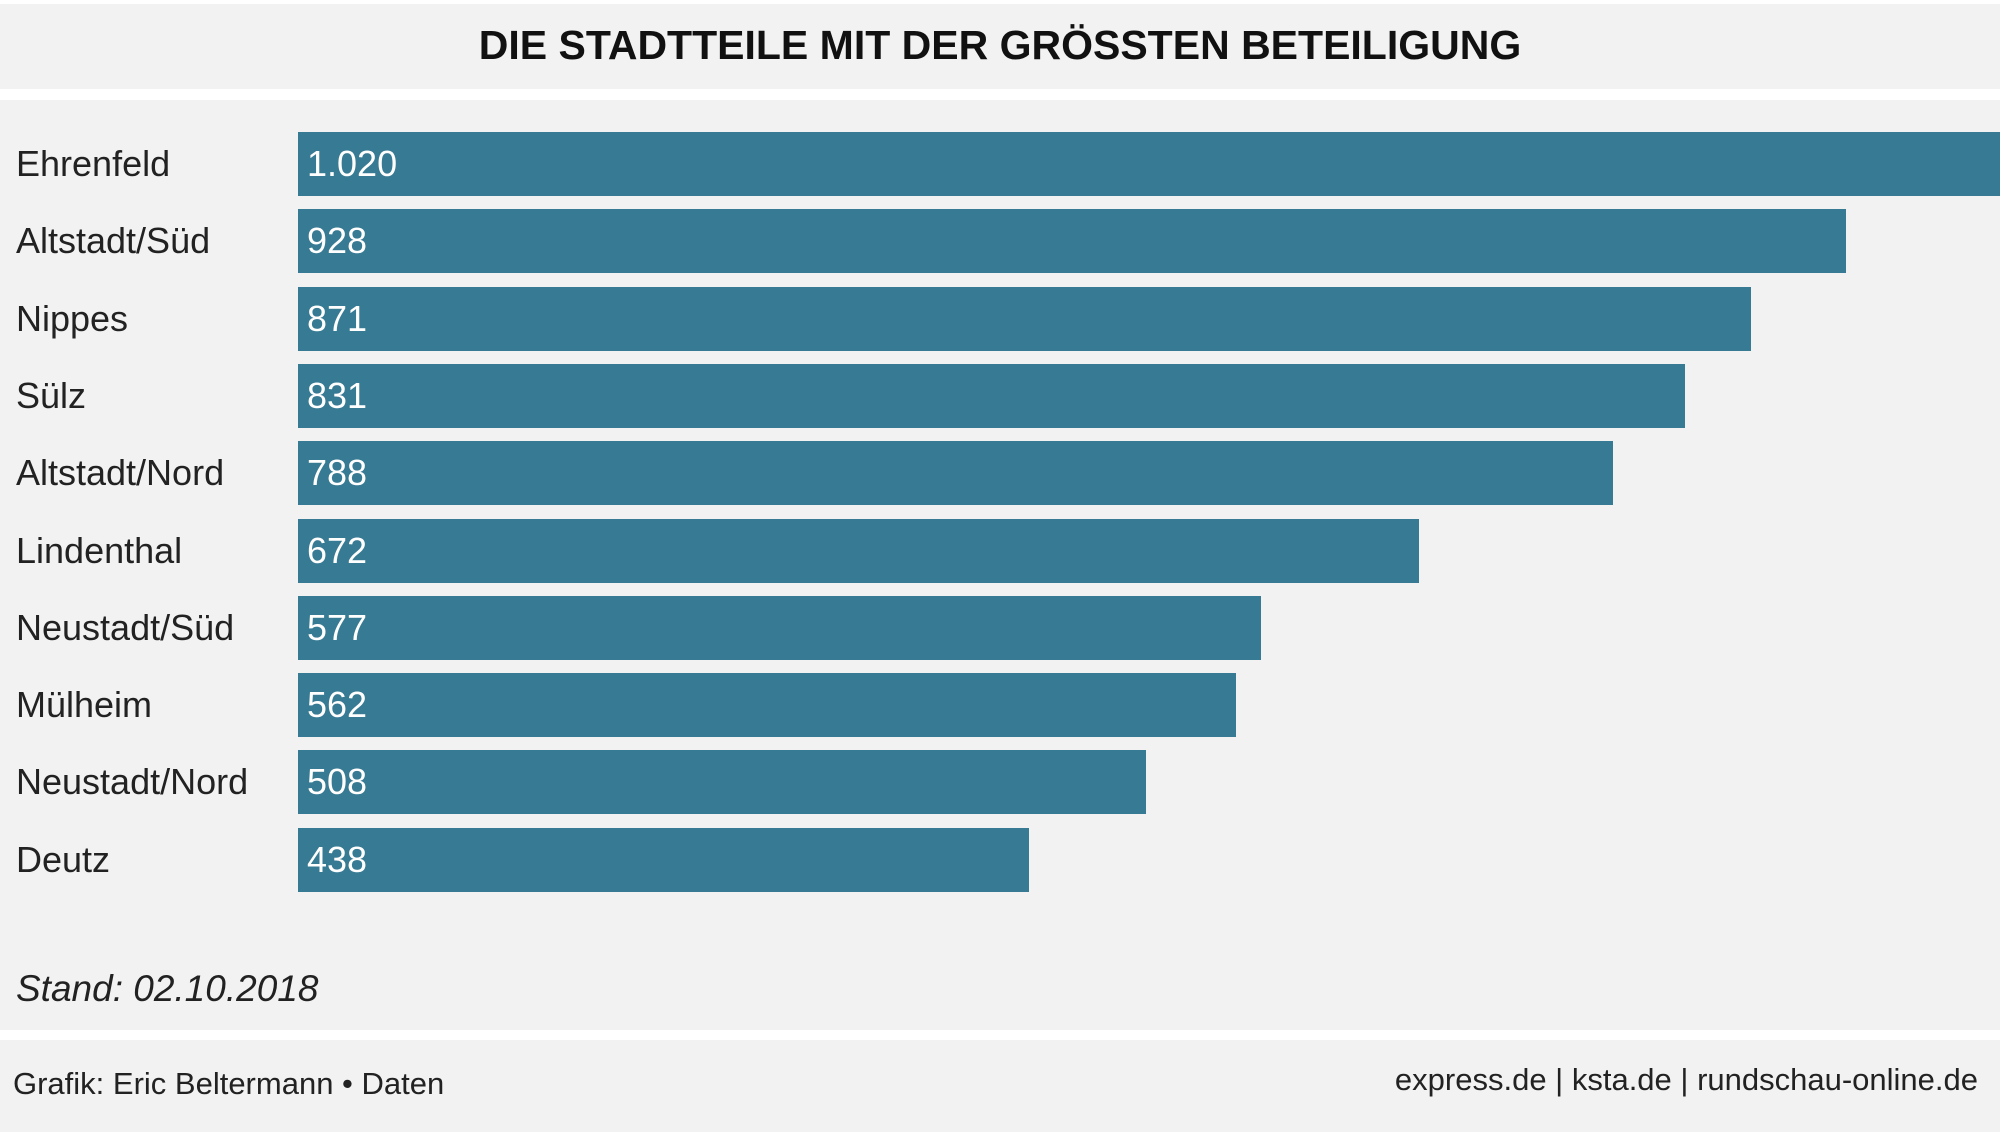 Image resolution: width=2000 pixels, height=1132 pixels. I want to click on value-label: 871, so click(337, 318).